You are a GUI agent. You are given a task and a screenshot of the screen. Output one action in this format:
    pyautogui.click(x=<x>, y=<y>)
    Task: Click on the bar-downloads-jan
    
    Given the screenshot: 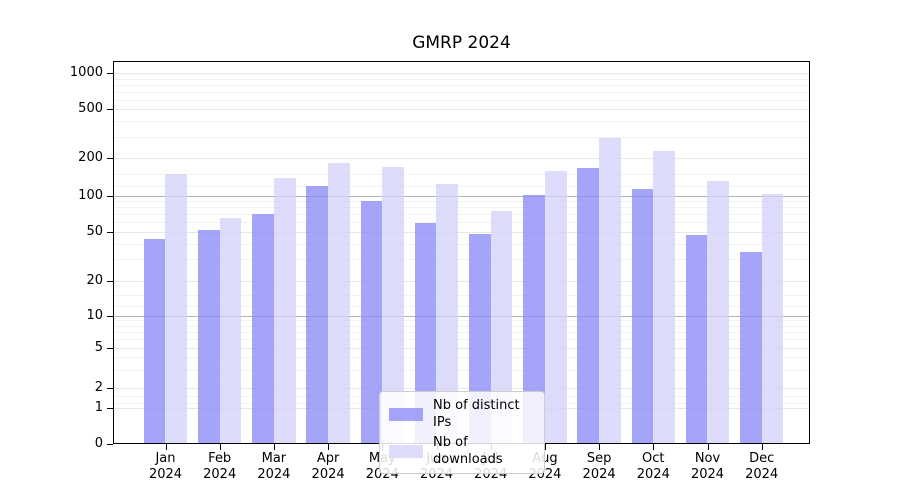 What is the action you would take?
    pyautogui.click(x=176, y=309)
    